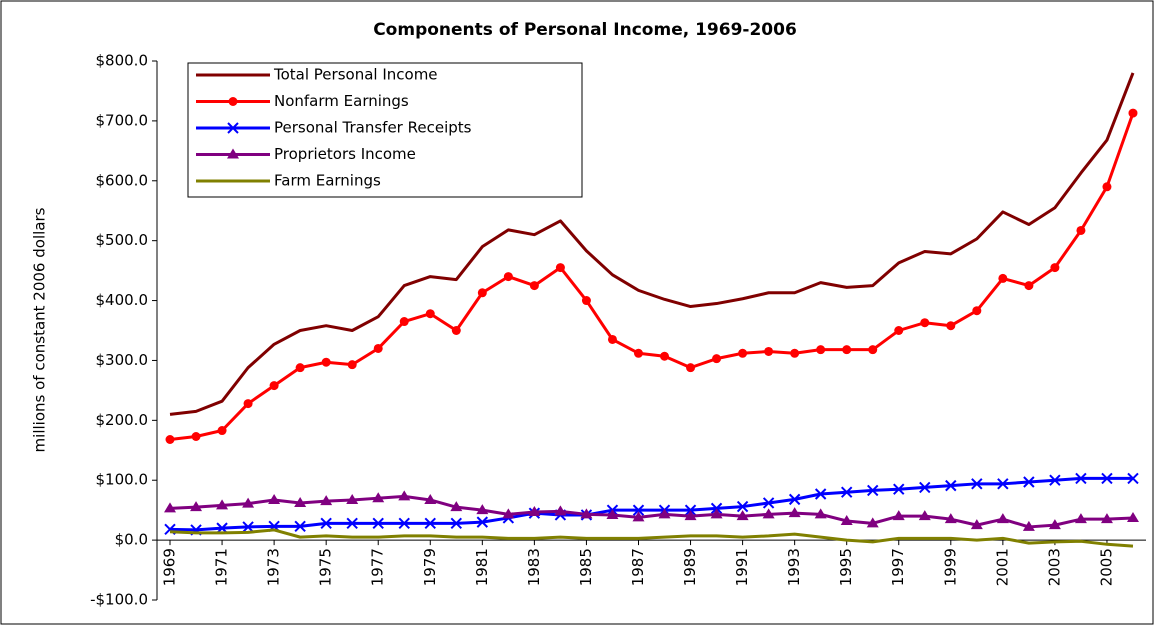 The width and height of the screenshot is (1154, 625). I want to click on x-tick-label: 1983, so click(534, 567).